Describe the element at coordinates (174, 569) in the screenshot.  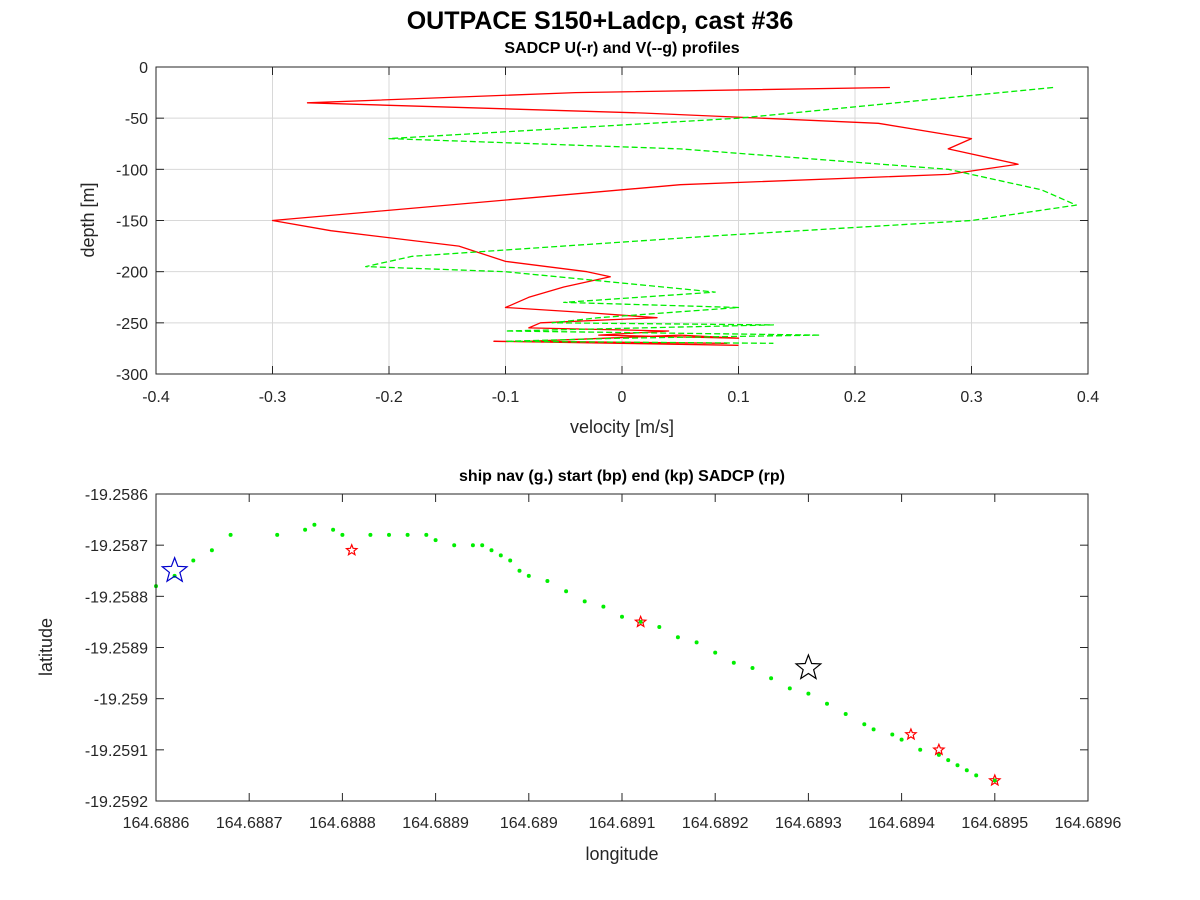
I see `start-point-star` at that location.